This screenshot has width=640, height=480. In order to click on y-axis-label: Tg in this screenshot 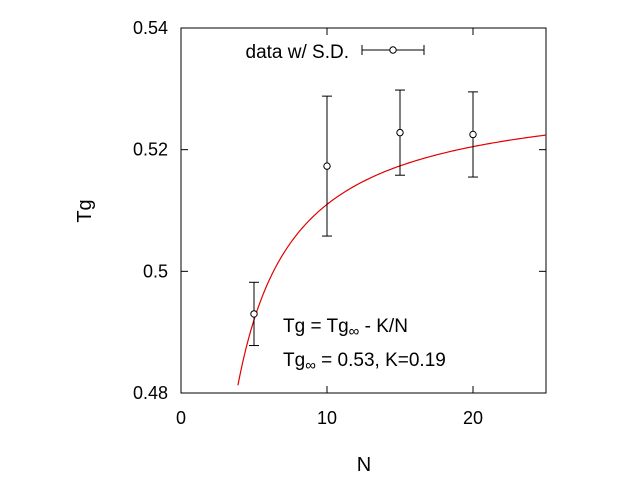, I will do `click(85, 210)`.